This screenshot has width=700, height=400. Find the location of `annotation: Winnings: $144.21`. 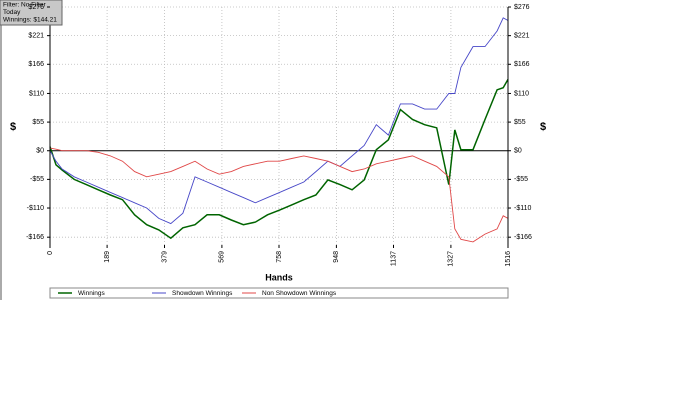

annotation: Winnings: $144.21 is located at coordinates (30, 20).